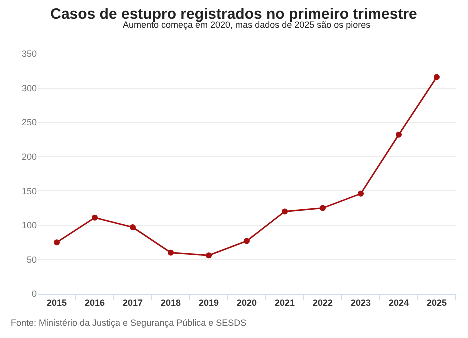 The height and width of the screenshot is (338, 468). I want to click on y-tick-label: 200, so click(29, 157).